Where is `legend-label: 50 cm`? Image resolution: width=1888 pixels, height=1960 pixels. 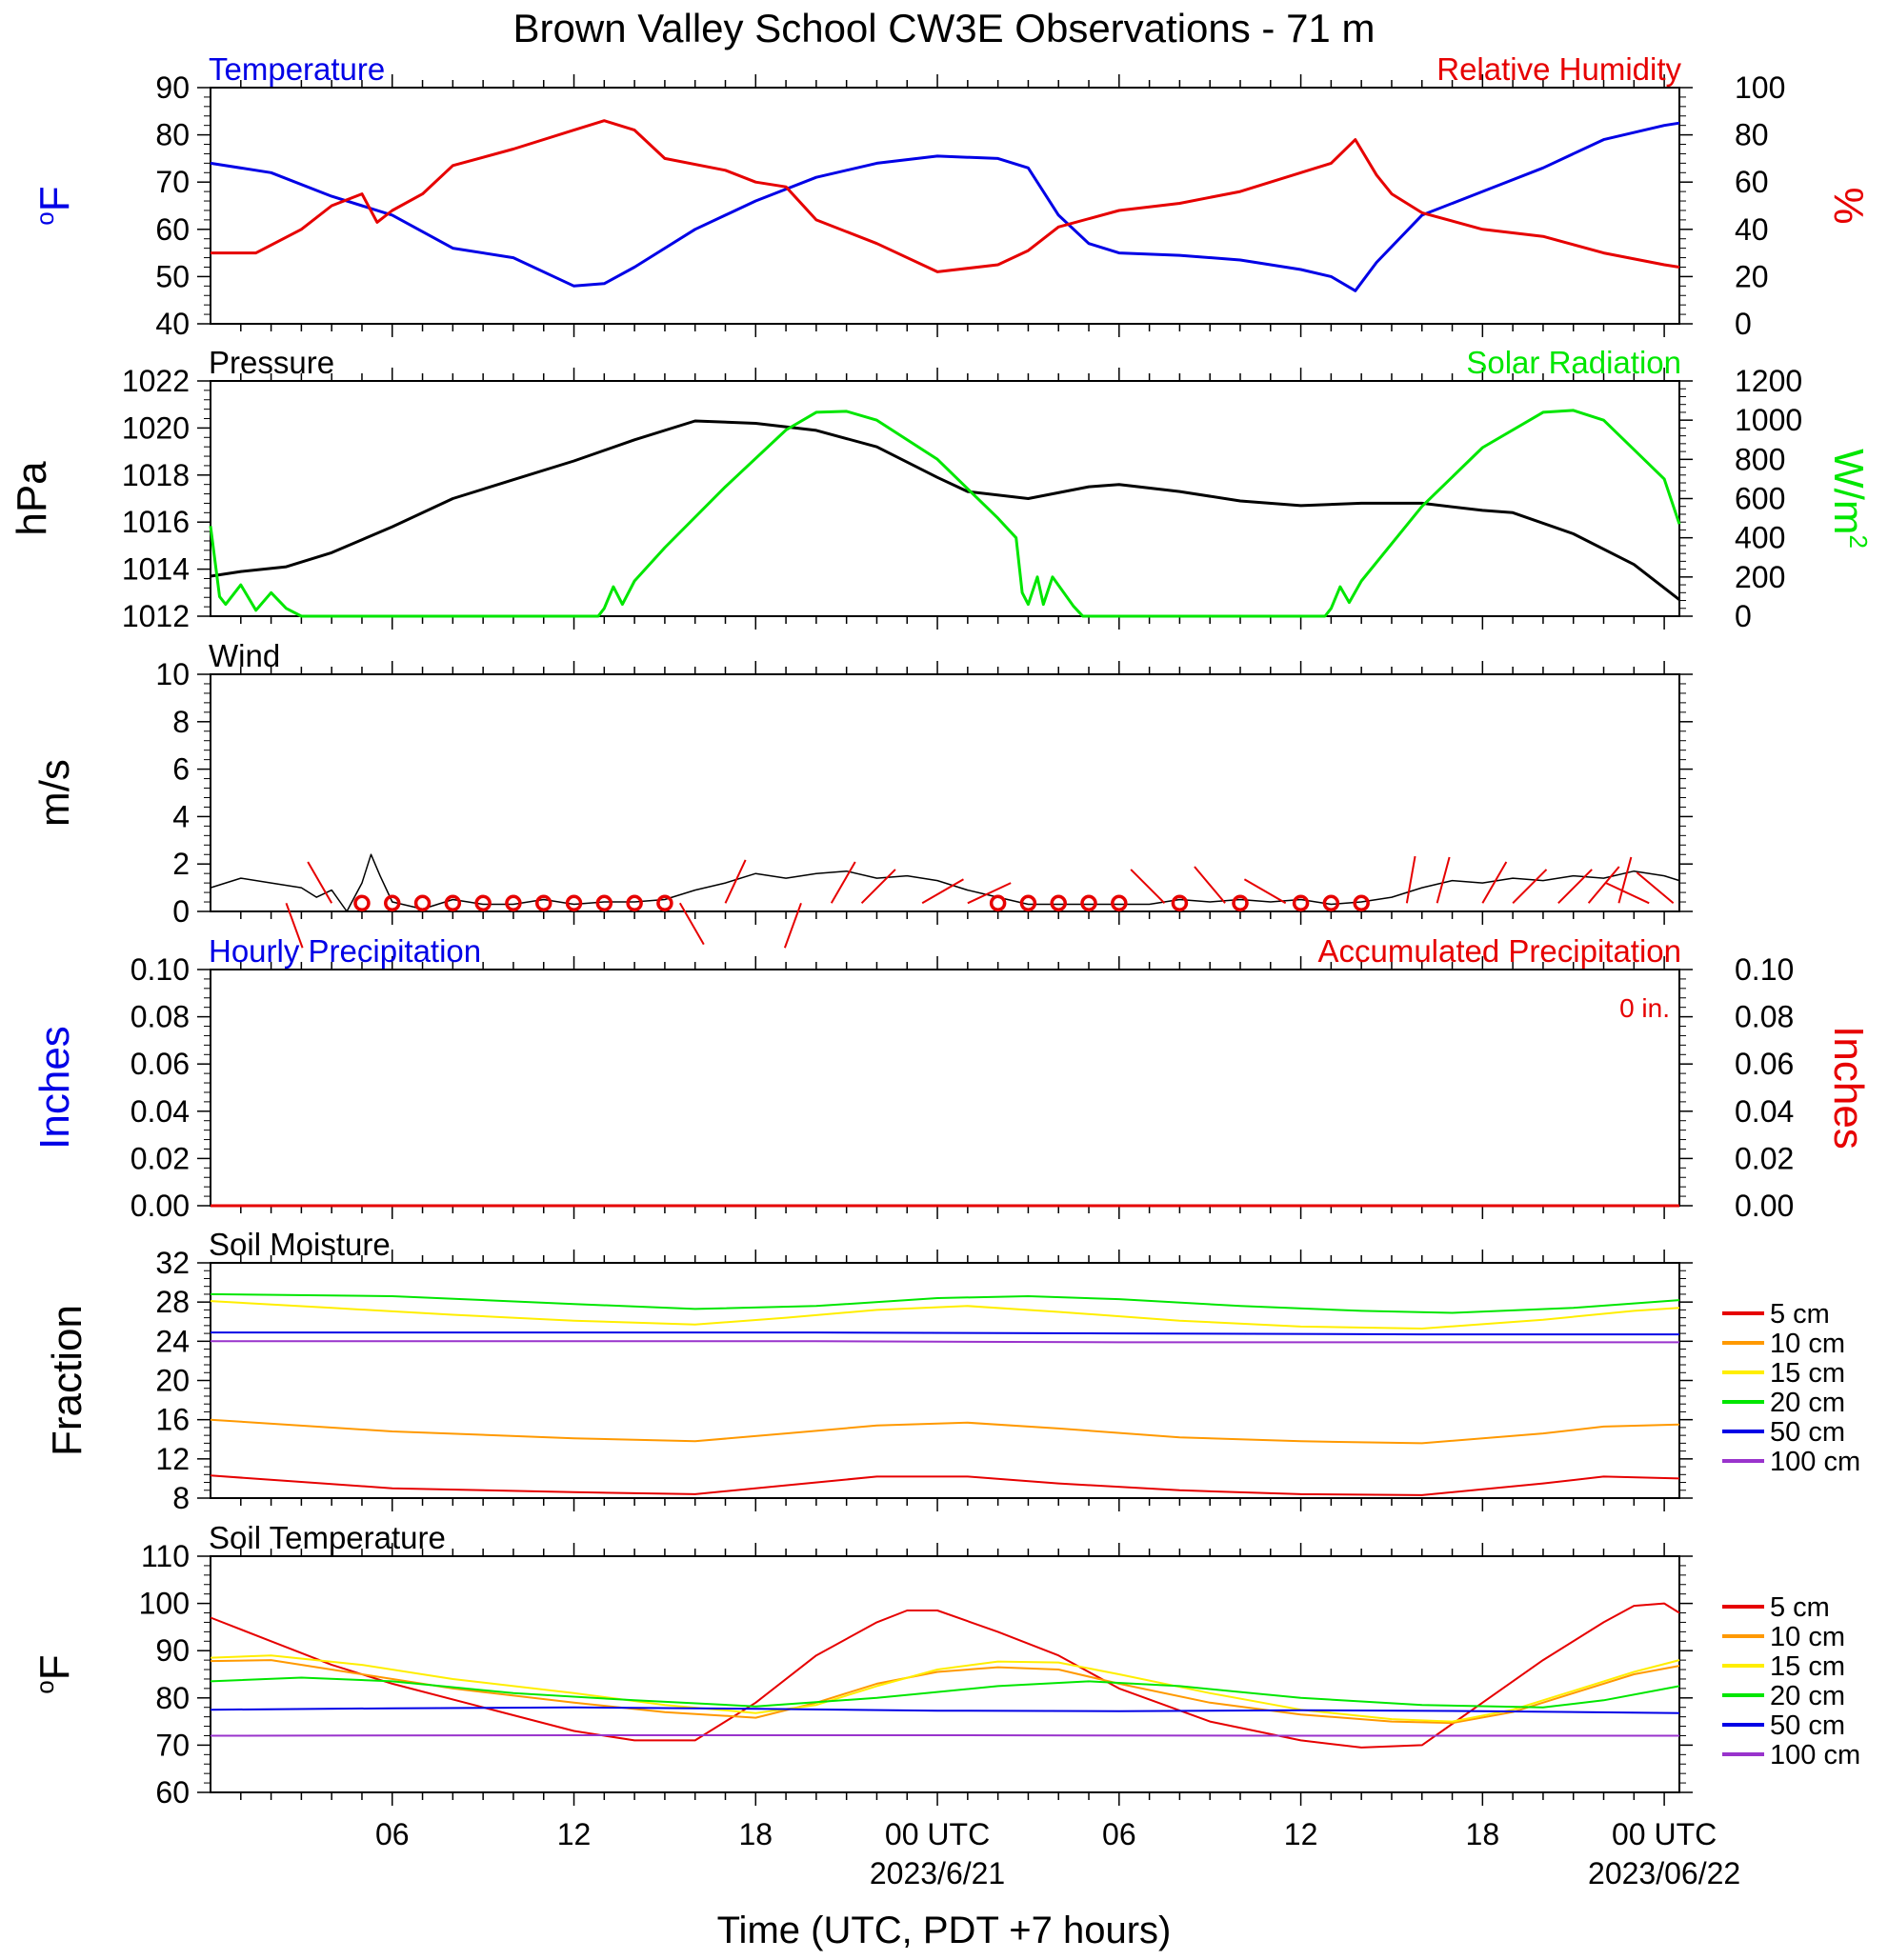 legend-label: 50 cm is located at coordinates (1807, 1432).